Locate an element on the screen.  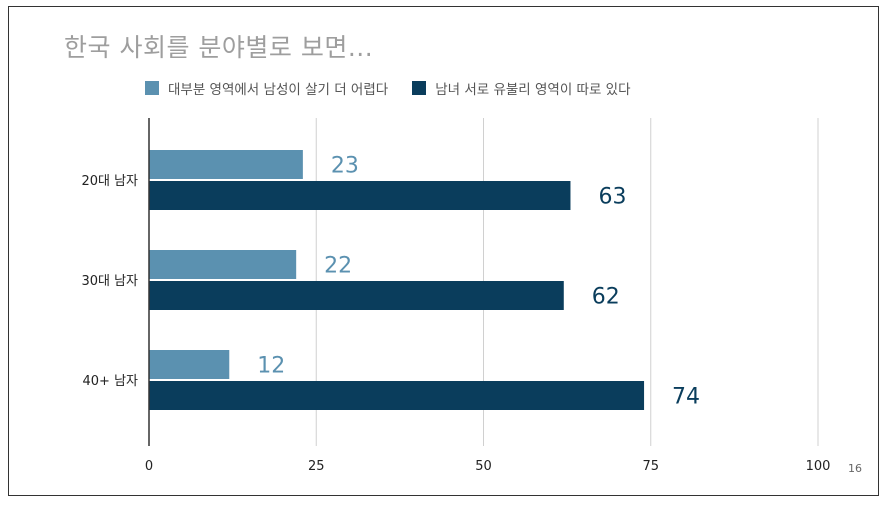
data-label-2-series-2: 62 is located at coordinates (606, 297).